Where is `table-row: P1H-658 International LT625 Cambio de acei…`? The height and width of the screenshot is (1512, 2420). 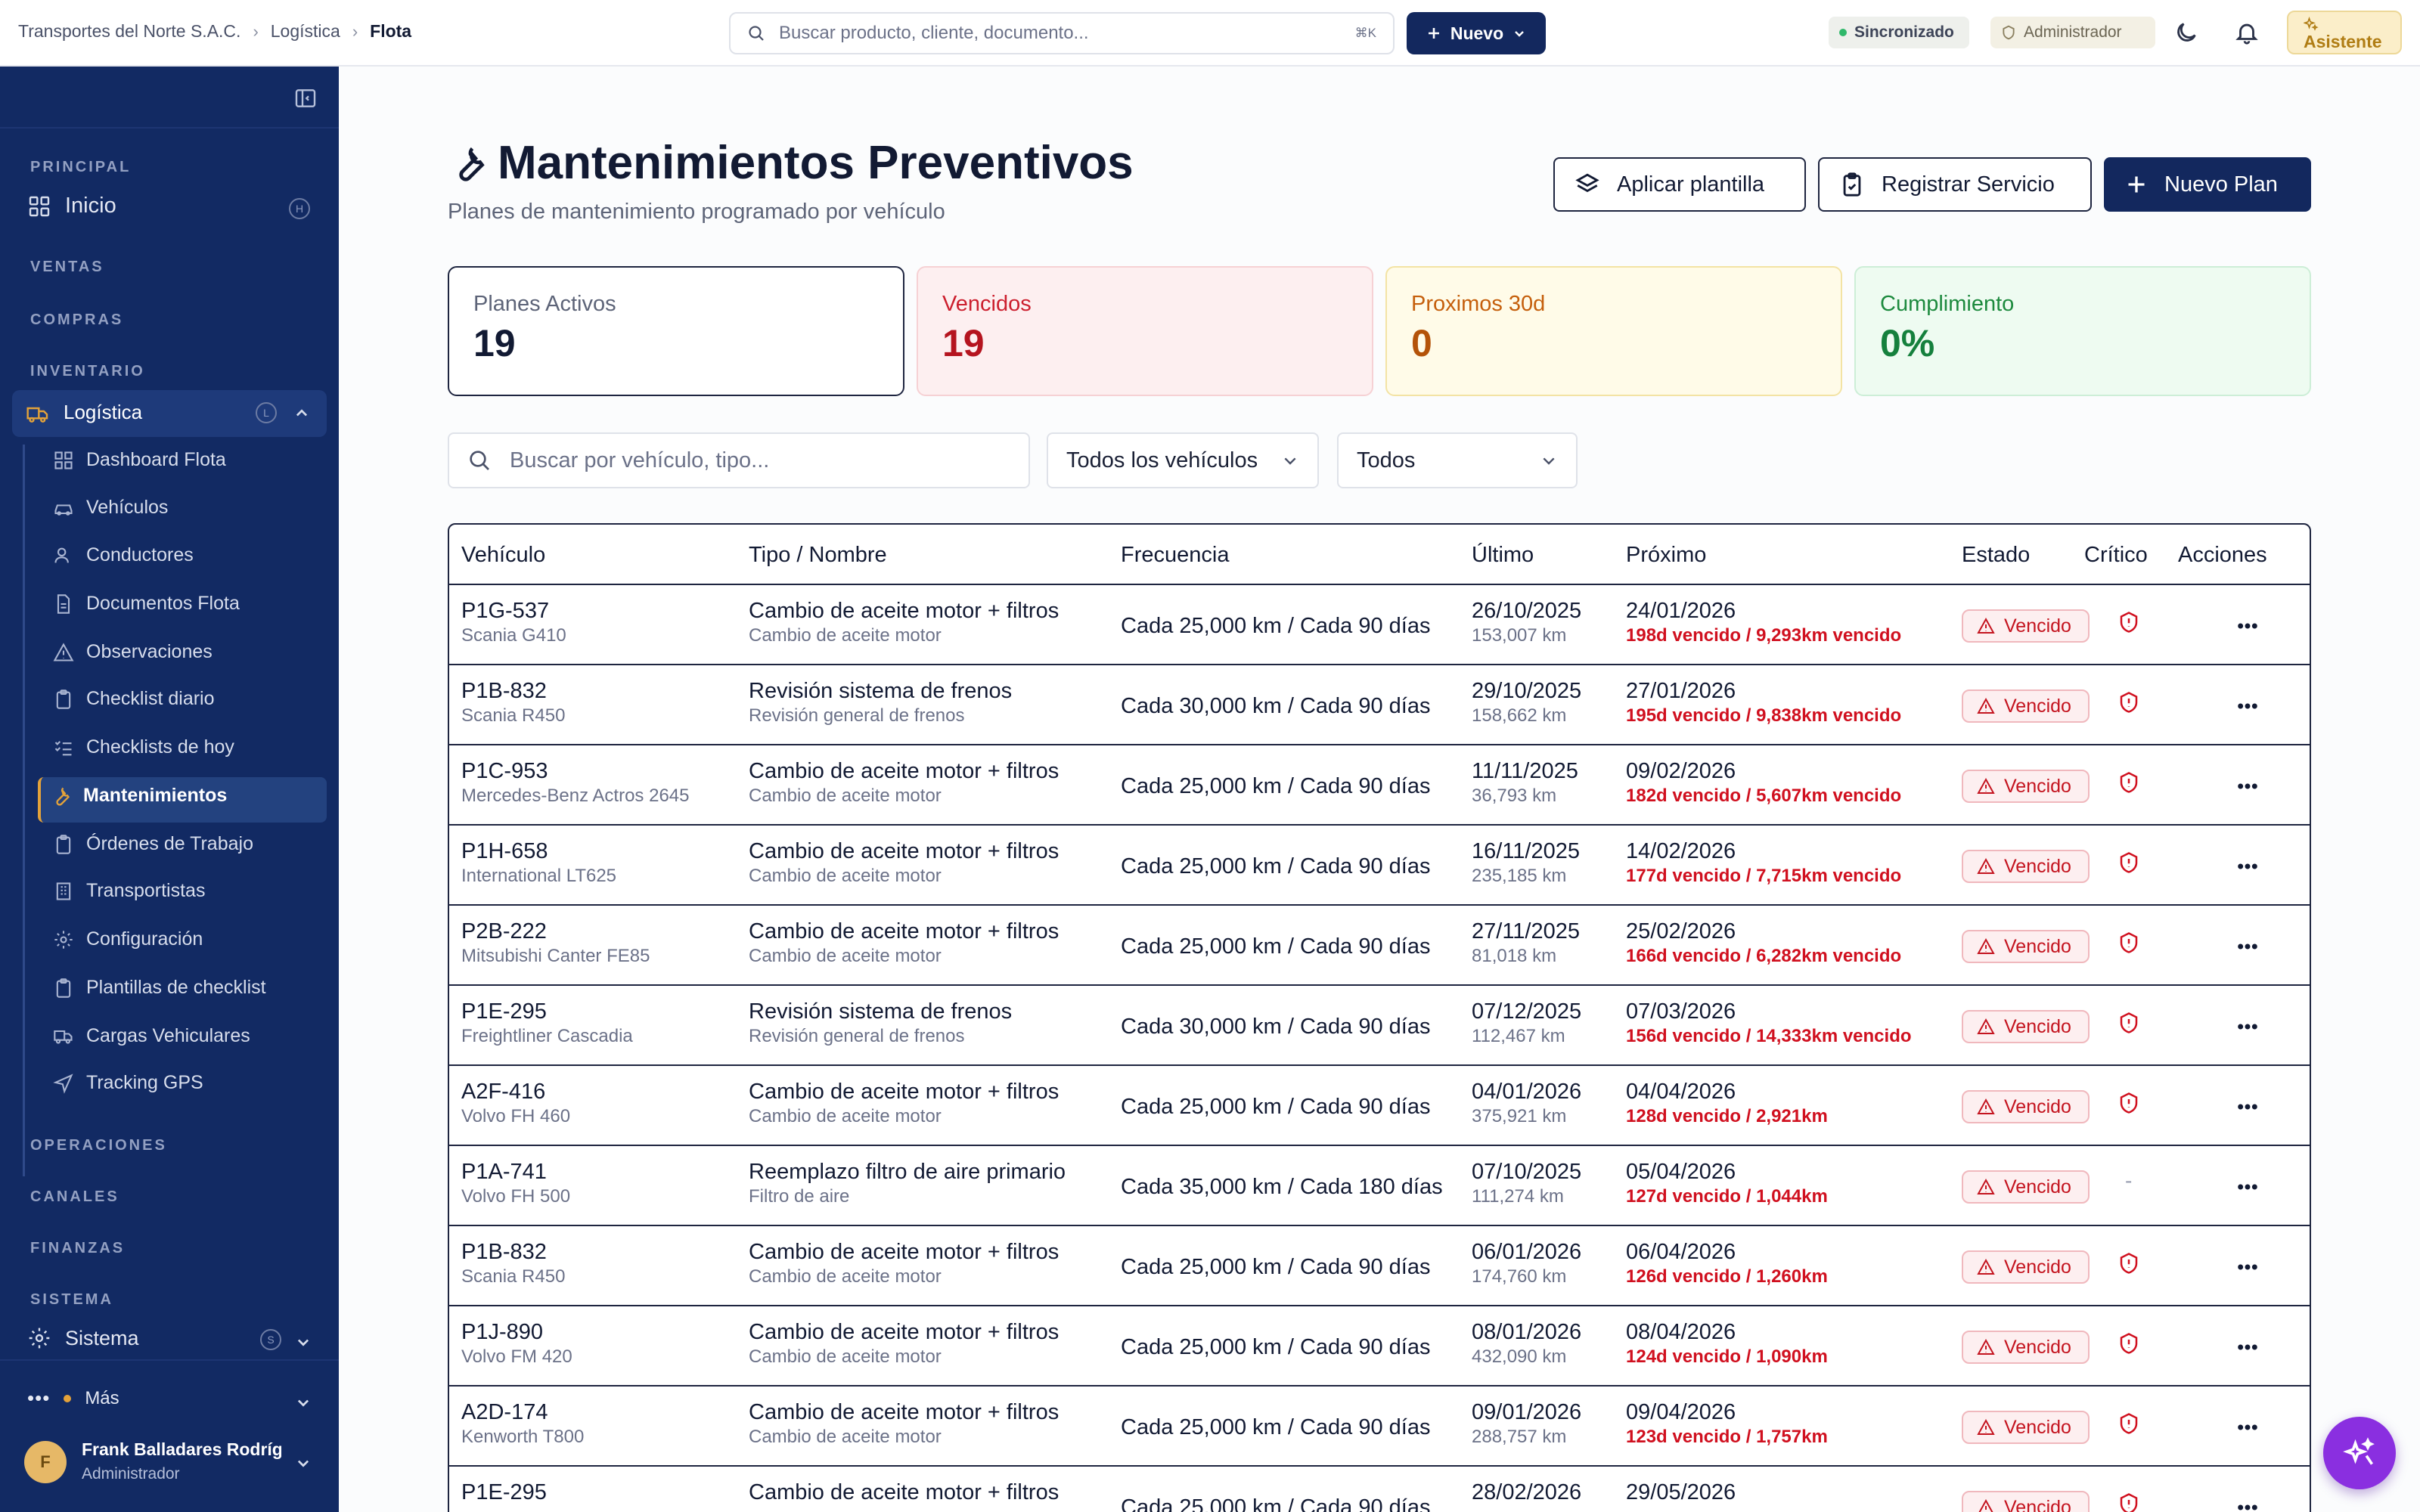
table-row: P1H-658 International LT625 Cambio de acei… is located at coordinates (1379, 866).